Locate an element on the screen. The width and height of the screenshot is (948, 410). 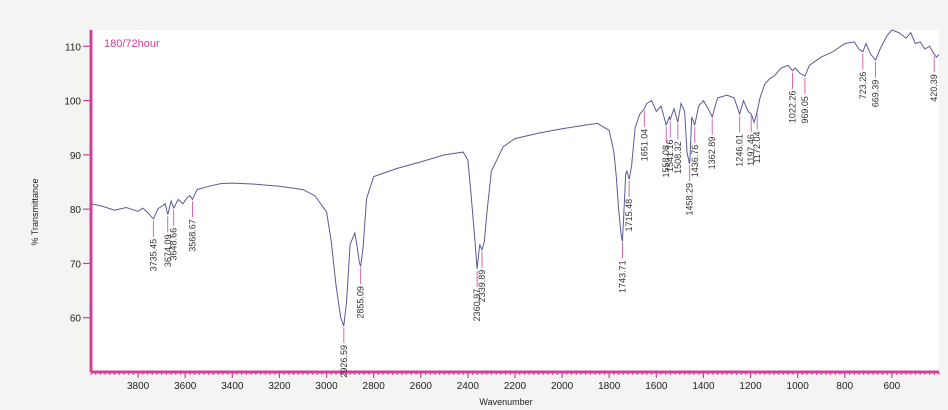
x-tick-label: 3200 is located at coordinates (279, 386).